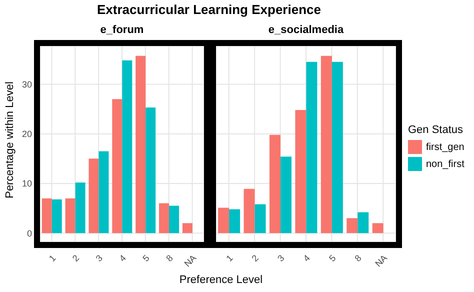 Image resolution: width=474 pixels, height=292 pixels. I want to click on y-tick-label: 30, so click(27, 84).